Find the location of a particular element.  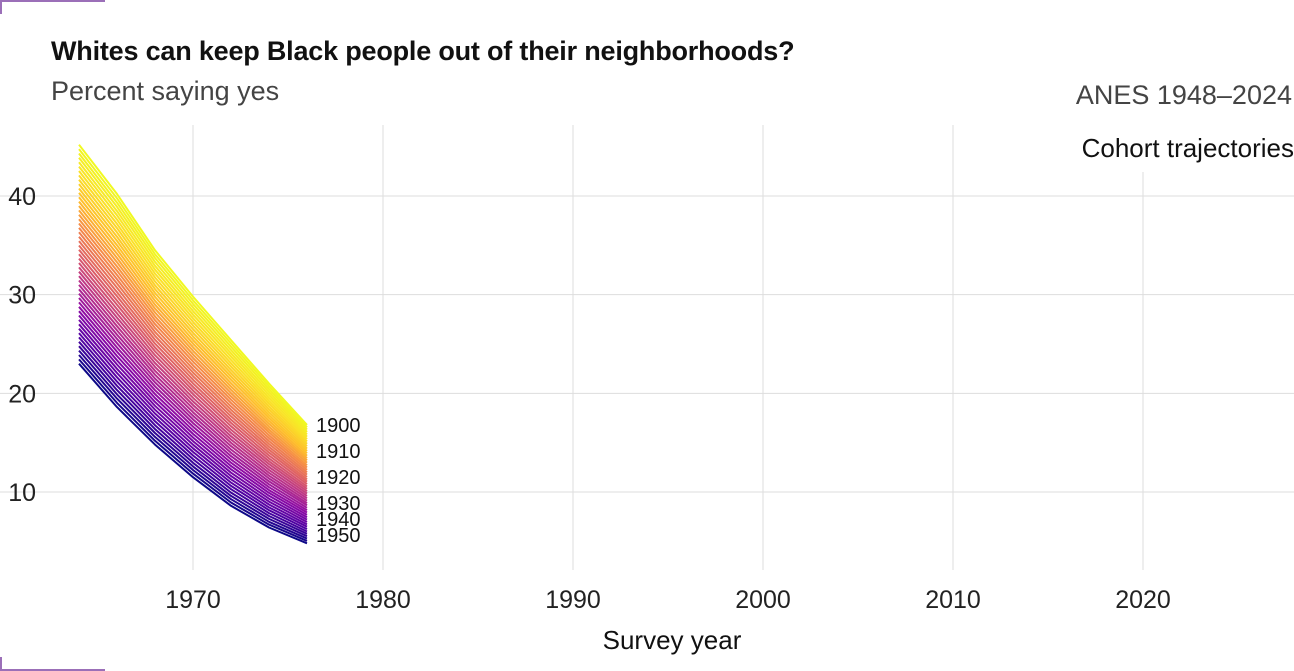

cohort-line-1915 is located at coordinates (193, 335).